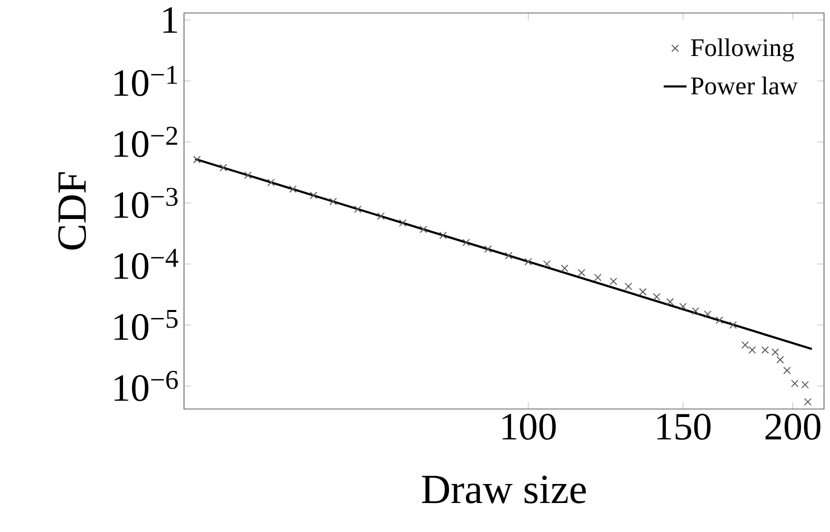 Image resolution: width=830 pixels, height=532 pixels. I want to click on y-tick-label: 10$^{−5}$, so click(146, 325).